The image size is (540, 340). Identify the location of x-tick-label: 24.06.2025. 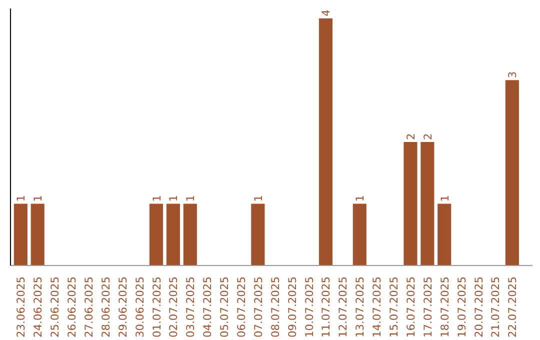
(38, 307).